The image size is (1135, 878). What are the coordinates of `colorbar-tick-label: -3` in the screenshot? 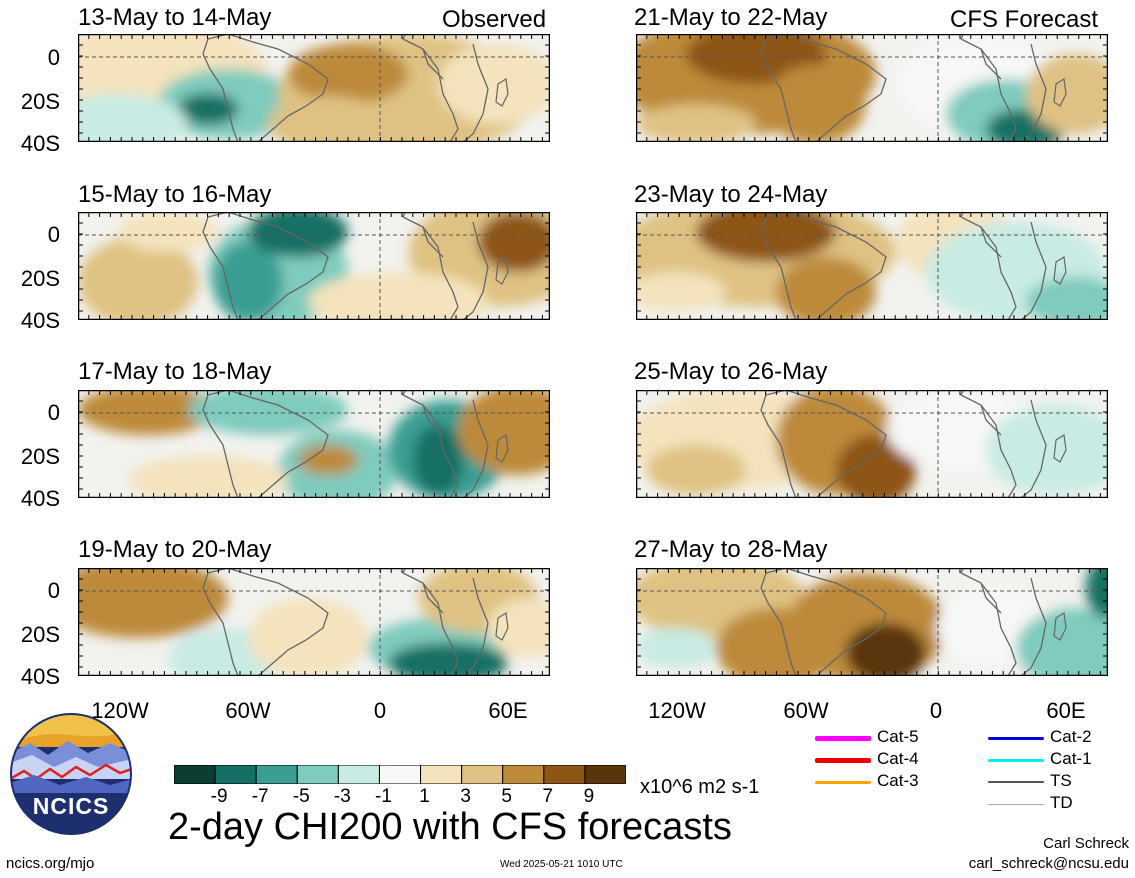 It's located at (342, 796).